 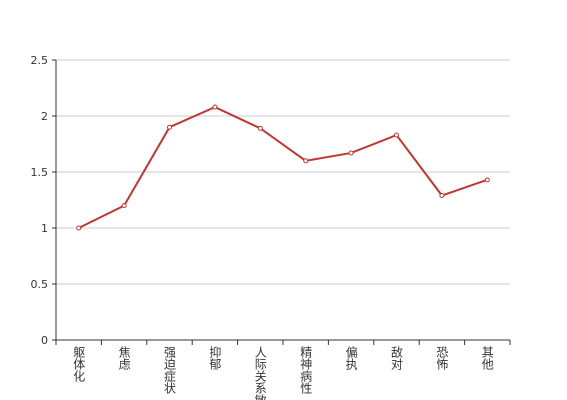 What do you see at coordinates (215, 358) in the screenshot?
I see `x-tick-label: 抑郁` at bounding box center [215, 358].